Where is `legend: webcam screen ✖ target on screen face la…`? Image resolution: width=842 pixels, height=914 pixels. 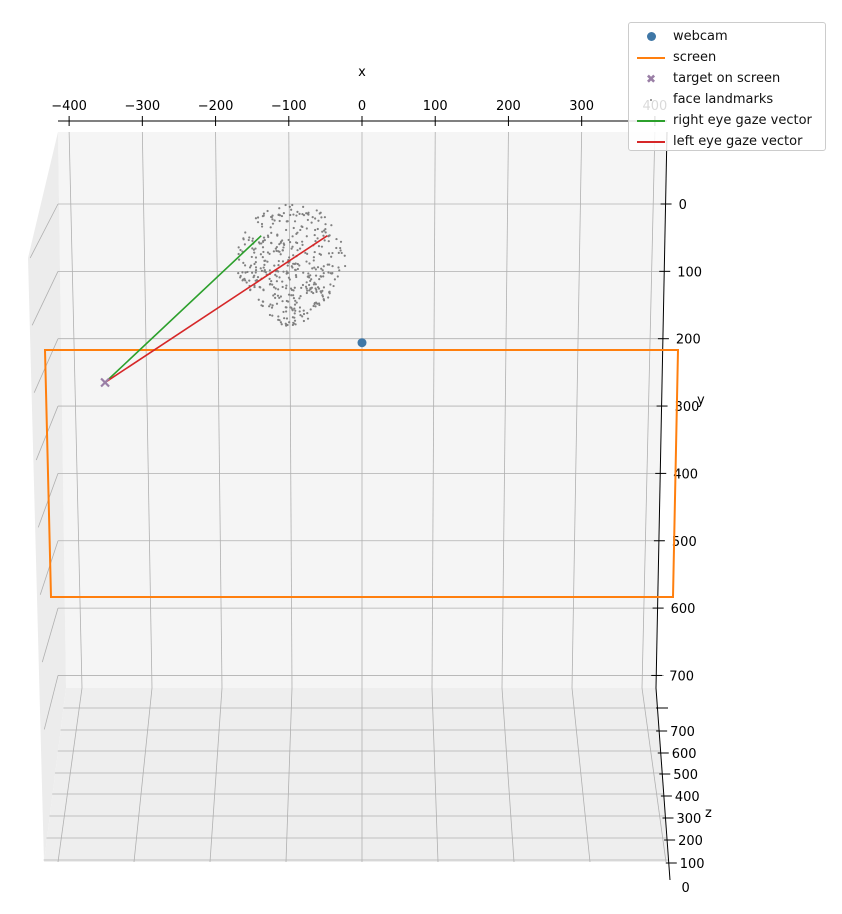 legend: webcam screen ✖ target on screen face la… is located at coordinates (727, 86).